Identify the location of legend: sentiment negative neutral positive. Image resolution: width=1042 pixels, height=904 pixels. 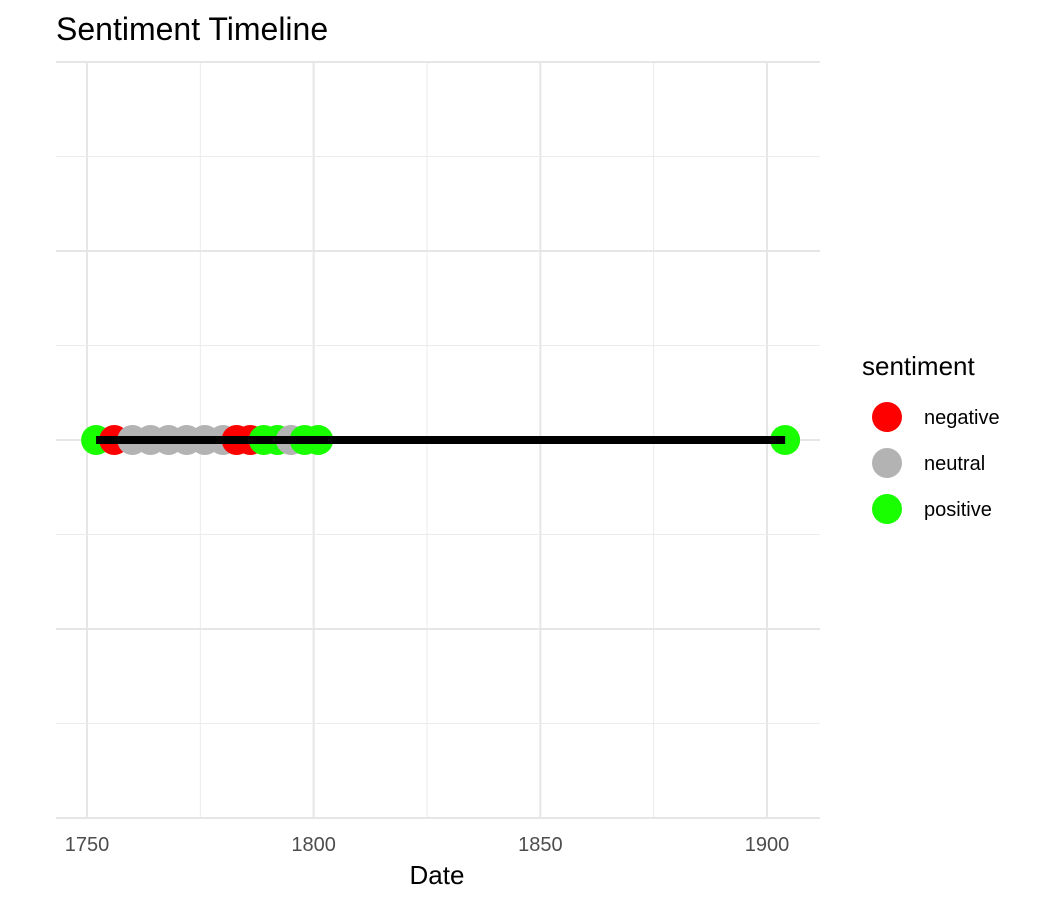
(931, 437).